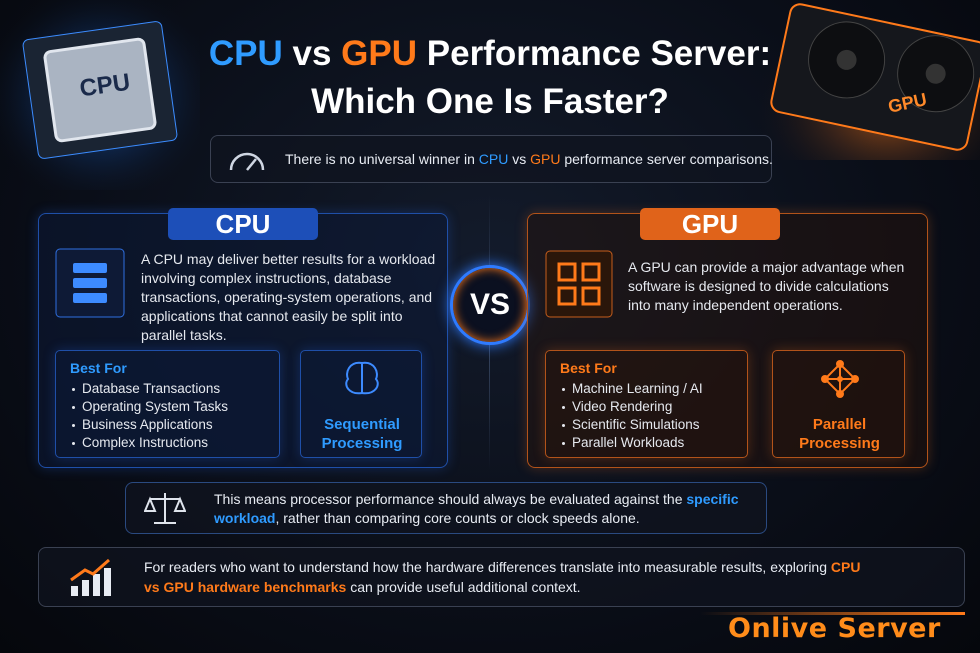 The width and height of the screenshot is (980, 653). Describe the element at coordinates (361, 404) in the screenshot. I see `cpu-mode: Sequential Processing` at that location.